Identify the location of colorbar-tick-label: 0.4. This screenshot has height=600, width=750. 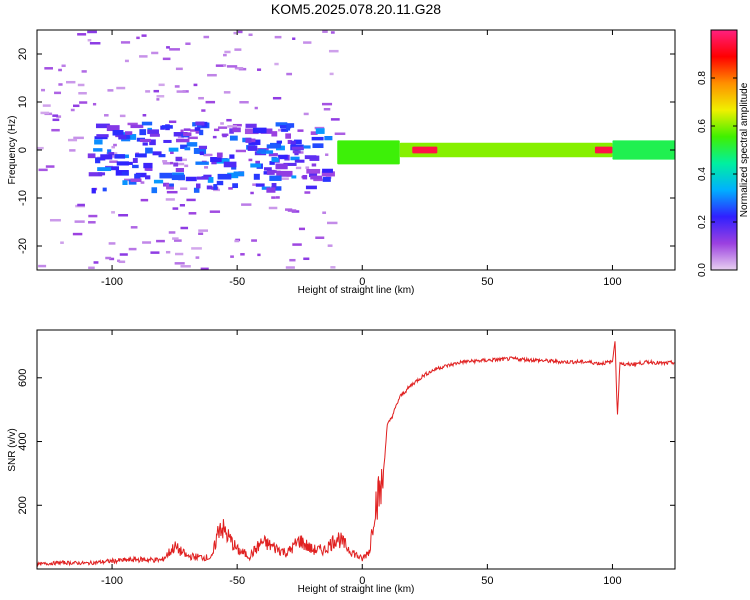
(702, 174).